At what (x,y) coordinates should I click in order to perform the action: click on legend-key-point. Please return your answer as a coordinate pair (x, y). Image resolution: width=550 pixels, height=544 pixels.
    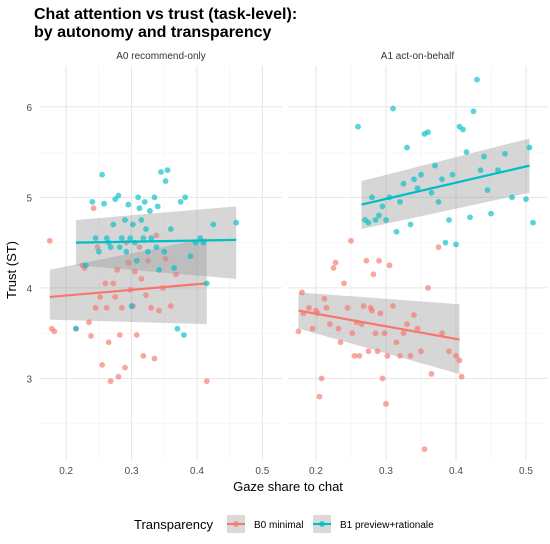
    Looking at the image, I should click on (236, 524).